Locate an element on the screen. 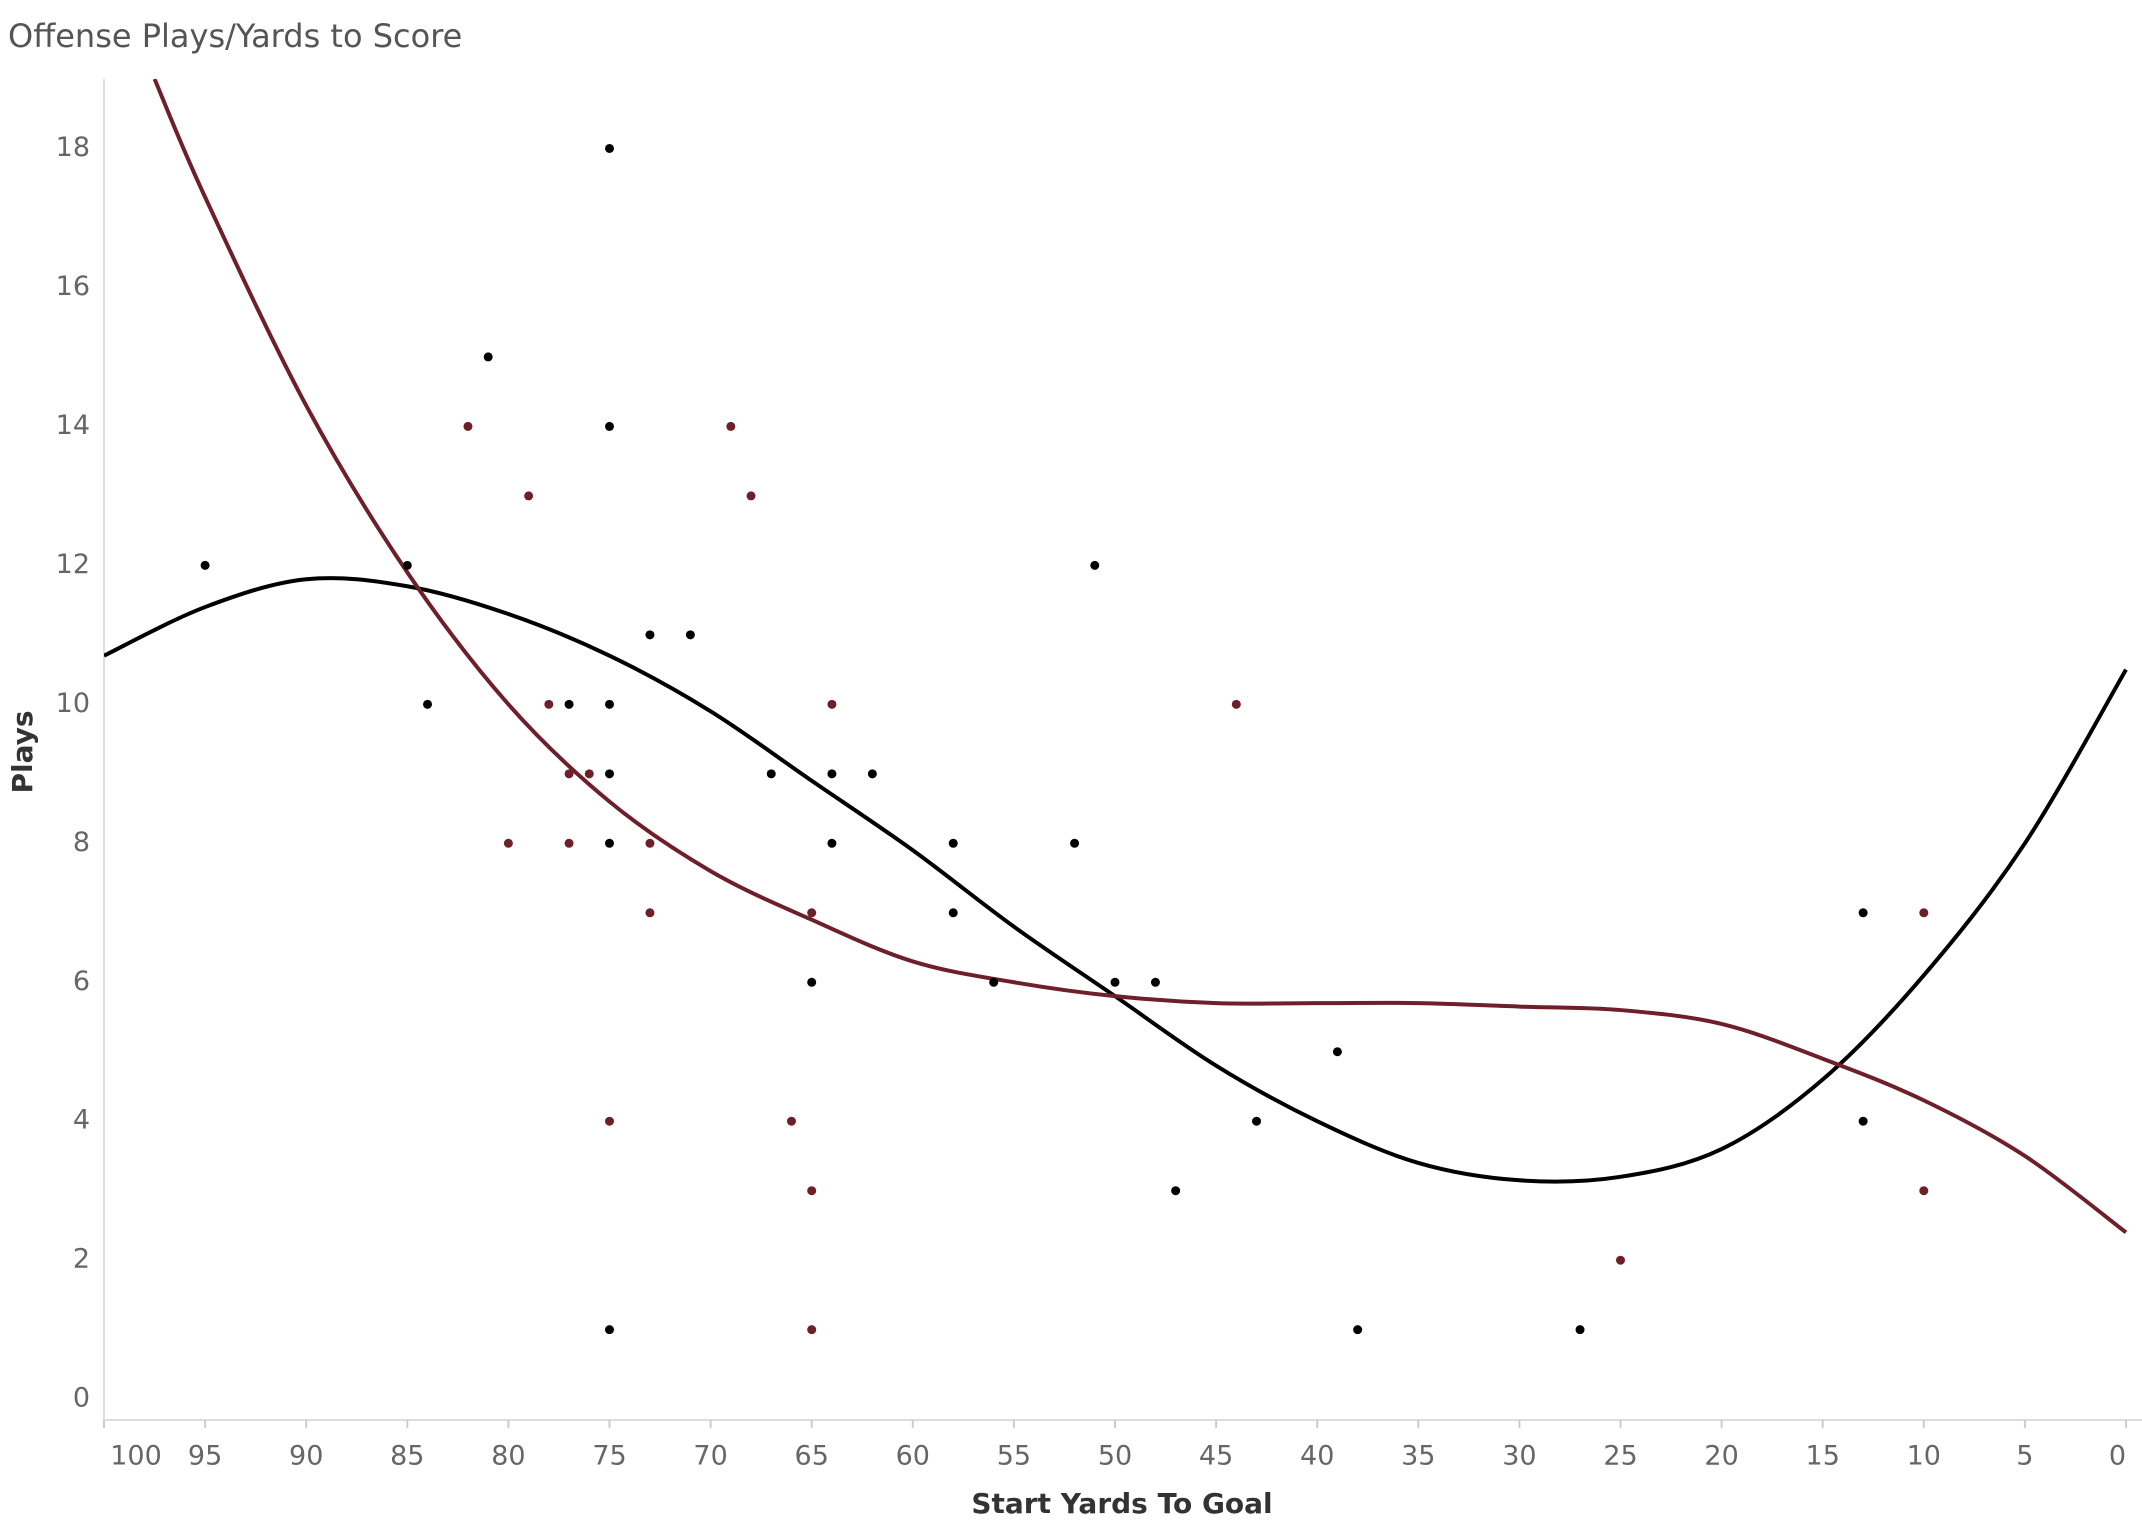 The width and height of the screenshot is (2142, 1526). y-tick-label: 10 is located at coordinates (73, 703).